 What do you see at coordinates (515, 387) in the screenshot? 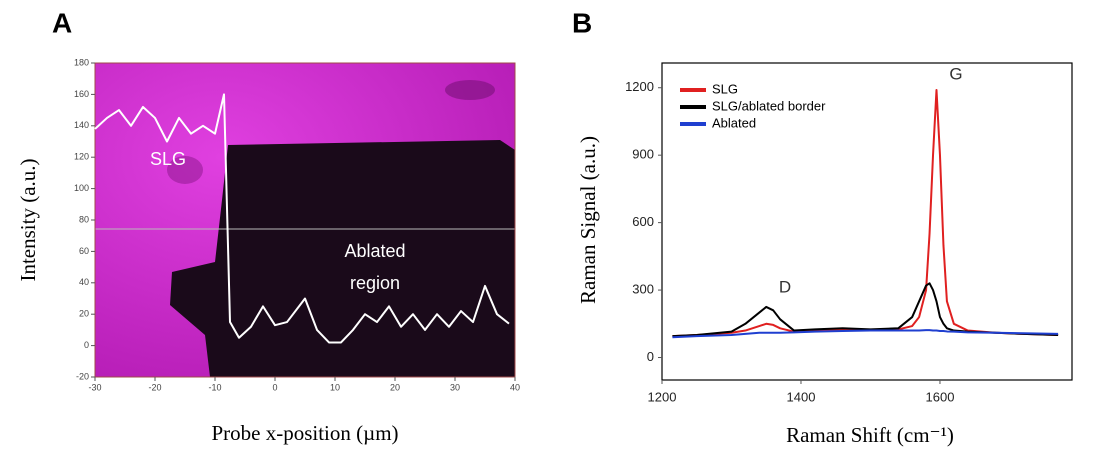
I see `x-tick-label: 40` at bounding box center [515, 387].